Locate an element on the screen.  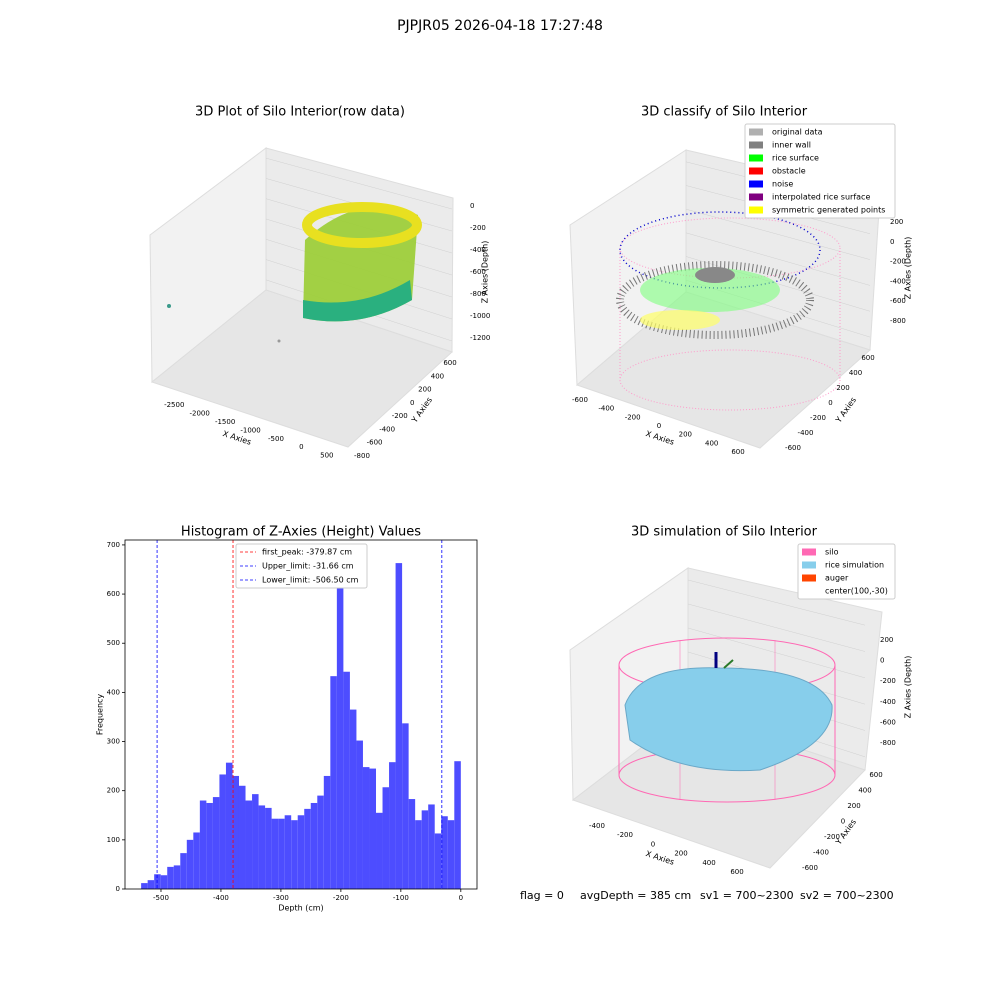
legend-label: inner wall is located at coordinates (791, 145).